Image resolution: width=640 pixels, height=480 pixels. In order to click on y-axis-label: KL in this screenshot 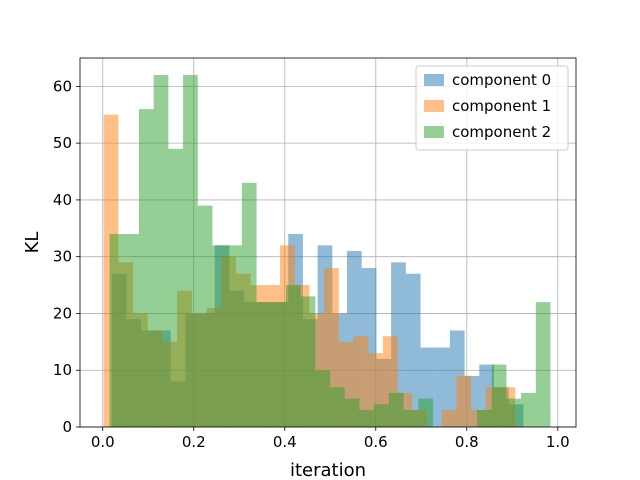, I will do `click(32, 243)`.